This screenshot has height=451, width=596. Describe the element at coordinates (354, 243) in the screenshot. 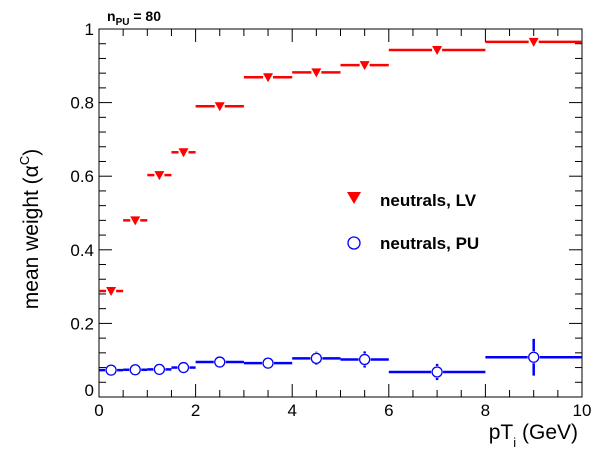

I see `legend-marker-pu` at that location.